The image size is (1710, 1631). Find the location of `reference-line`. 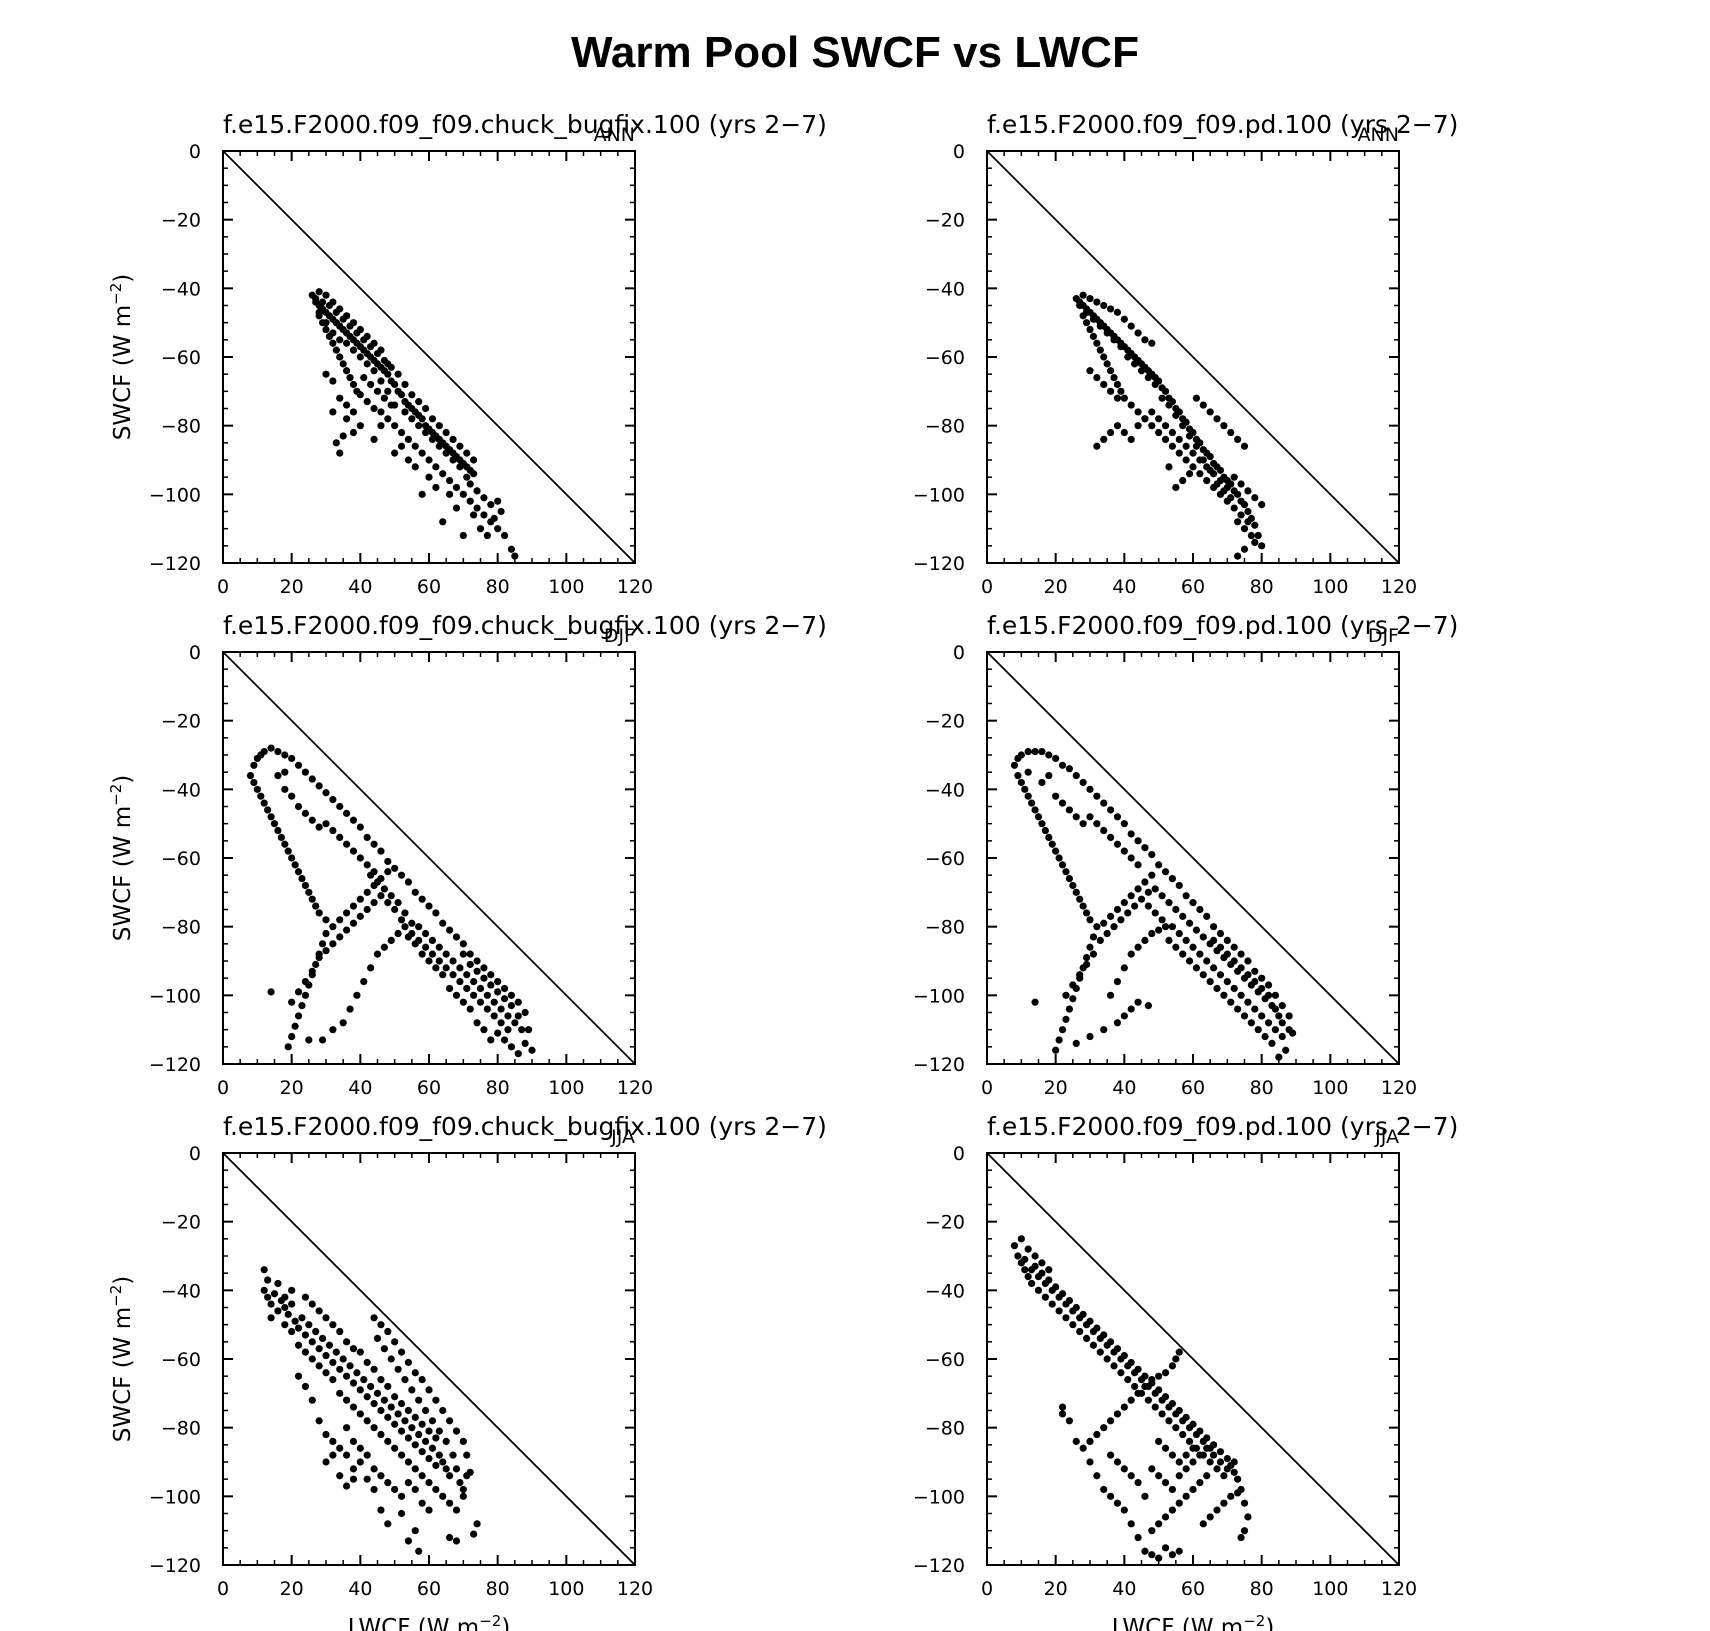

reference-line is located at coordinates (1193, 357).